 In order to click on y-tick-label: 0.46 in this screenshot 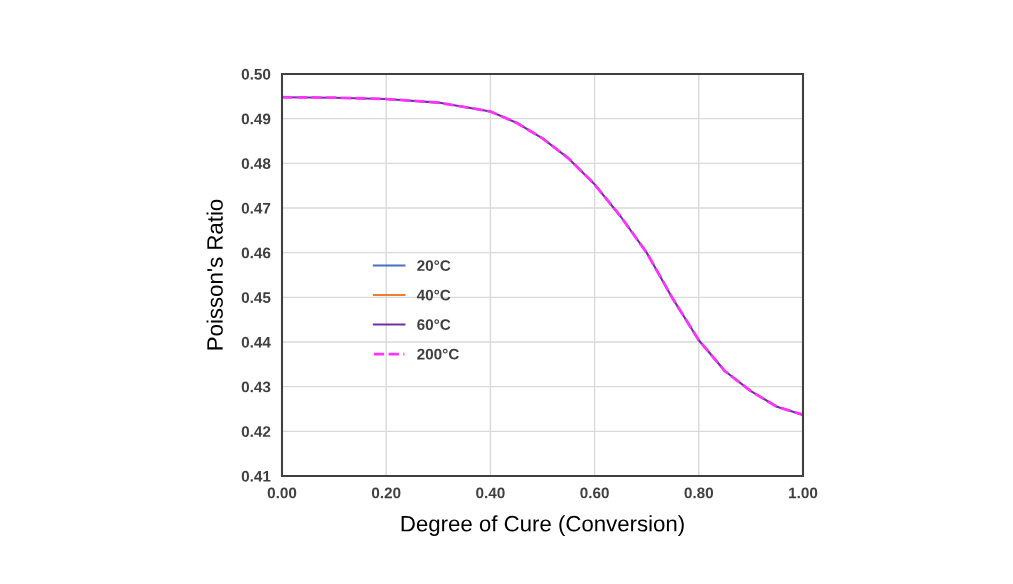, I will do `click(256, 253)`.